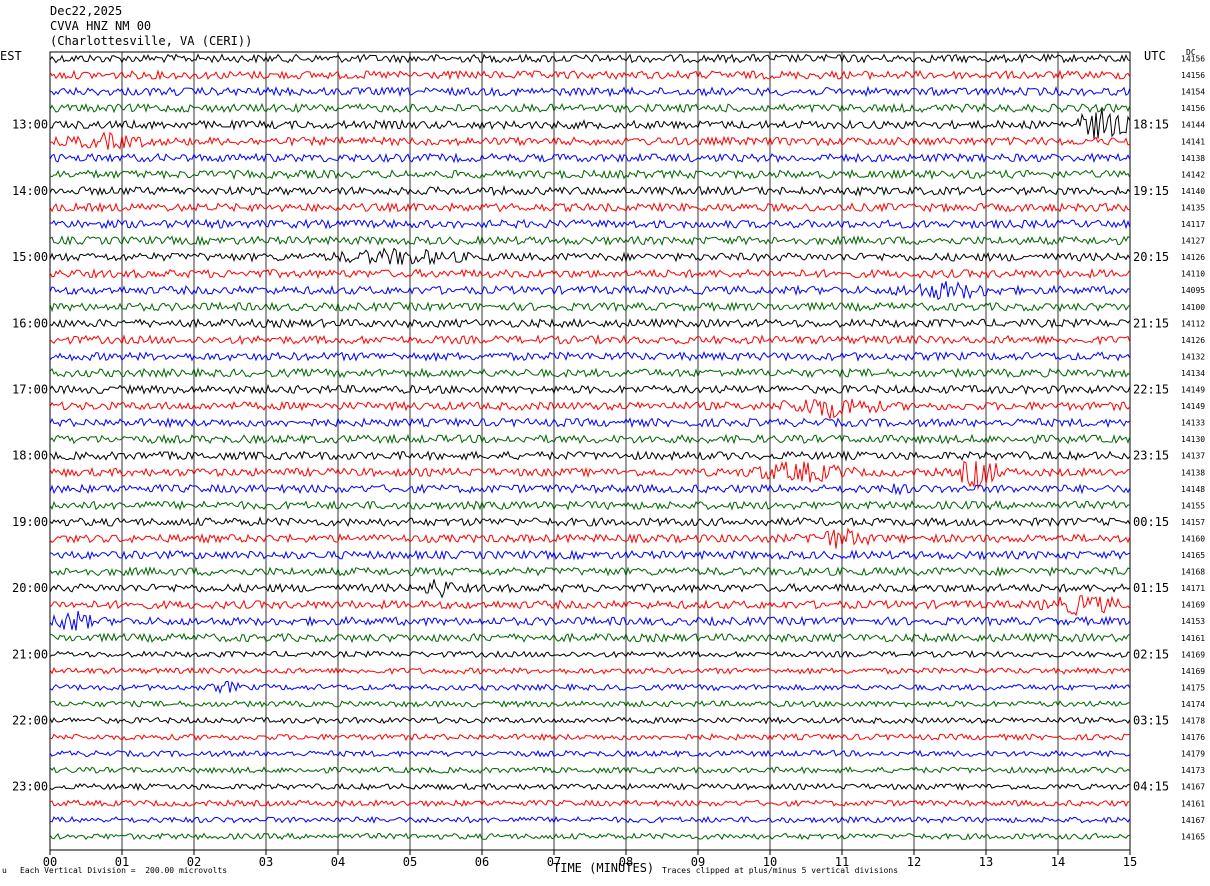 This screenshot has height=886, width=1210. Describe the element at coordinates (698, 862) in the screenshot. I see `x-tick-label: 09` at that location.